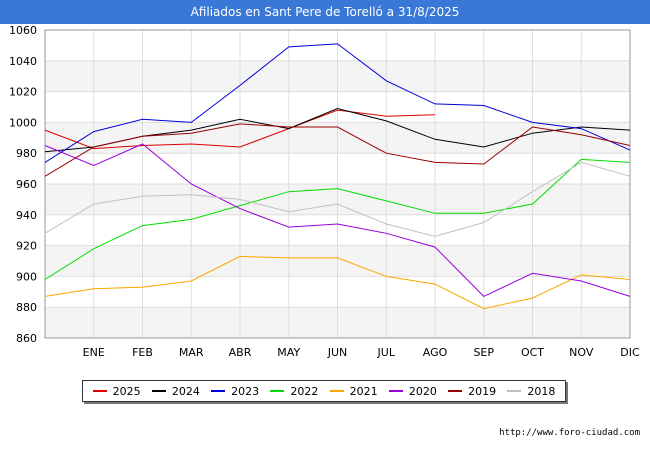 Image resolution: width=650 pixels, height=450 pixels. Describe the element at coordinates (26, 307) in the screenshot. I see `y-tick-label: 880` at that location.